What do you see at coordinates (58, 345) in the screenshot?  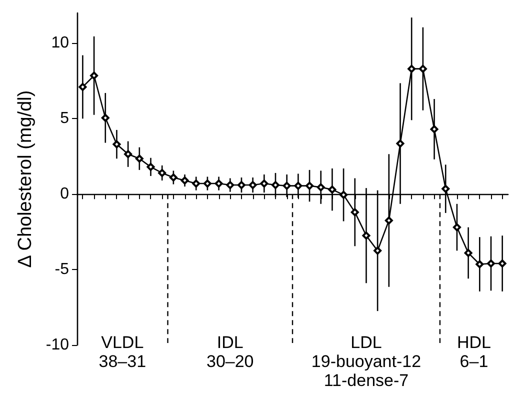 I see `y-tick-label: -10` at bounding box center [58, 345].